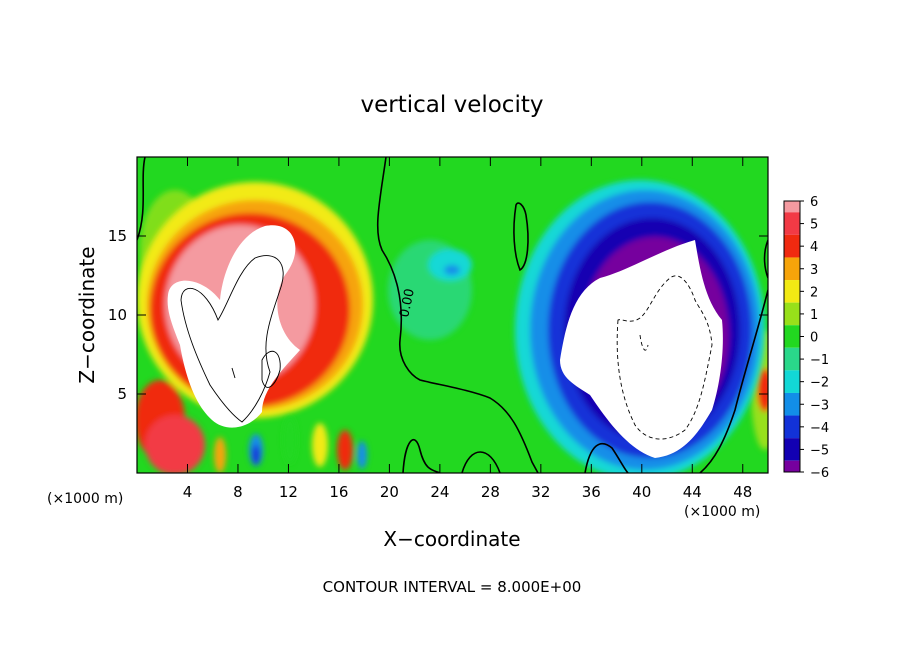 The image size is (904, 654). I want to click on colorbar-label: −1, so click(819, 360).